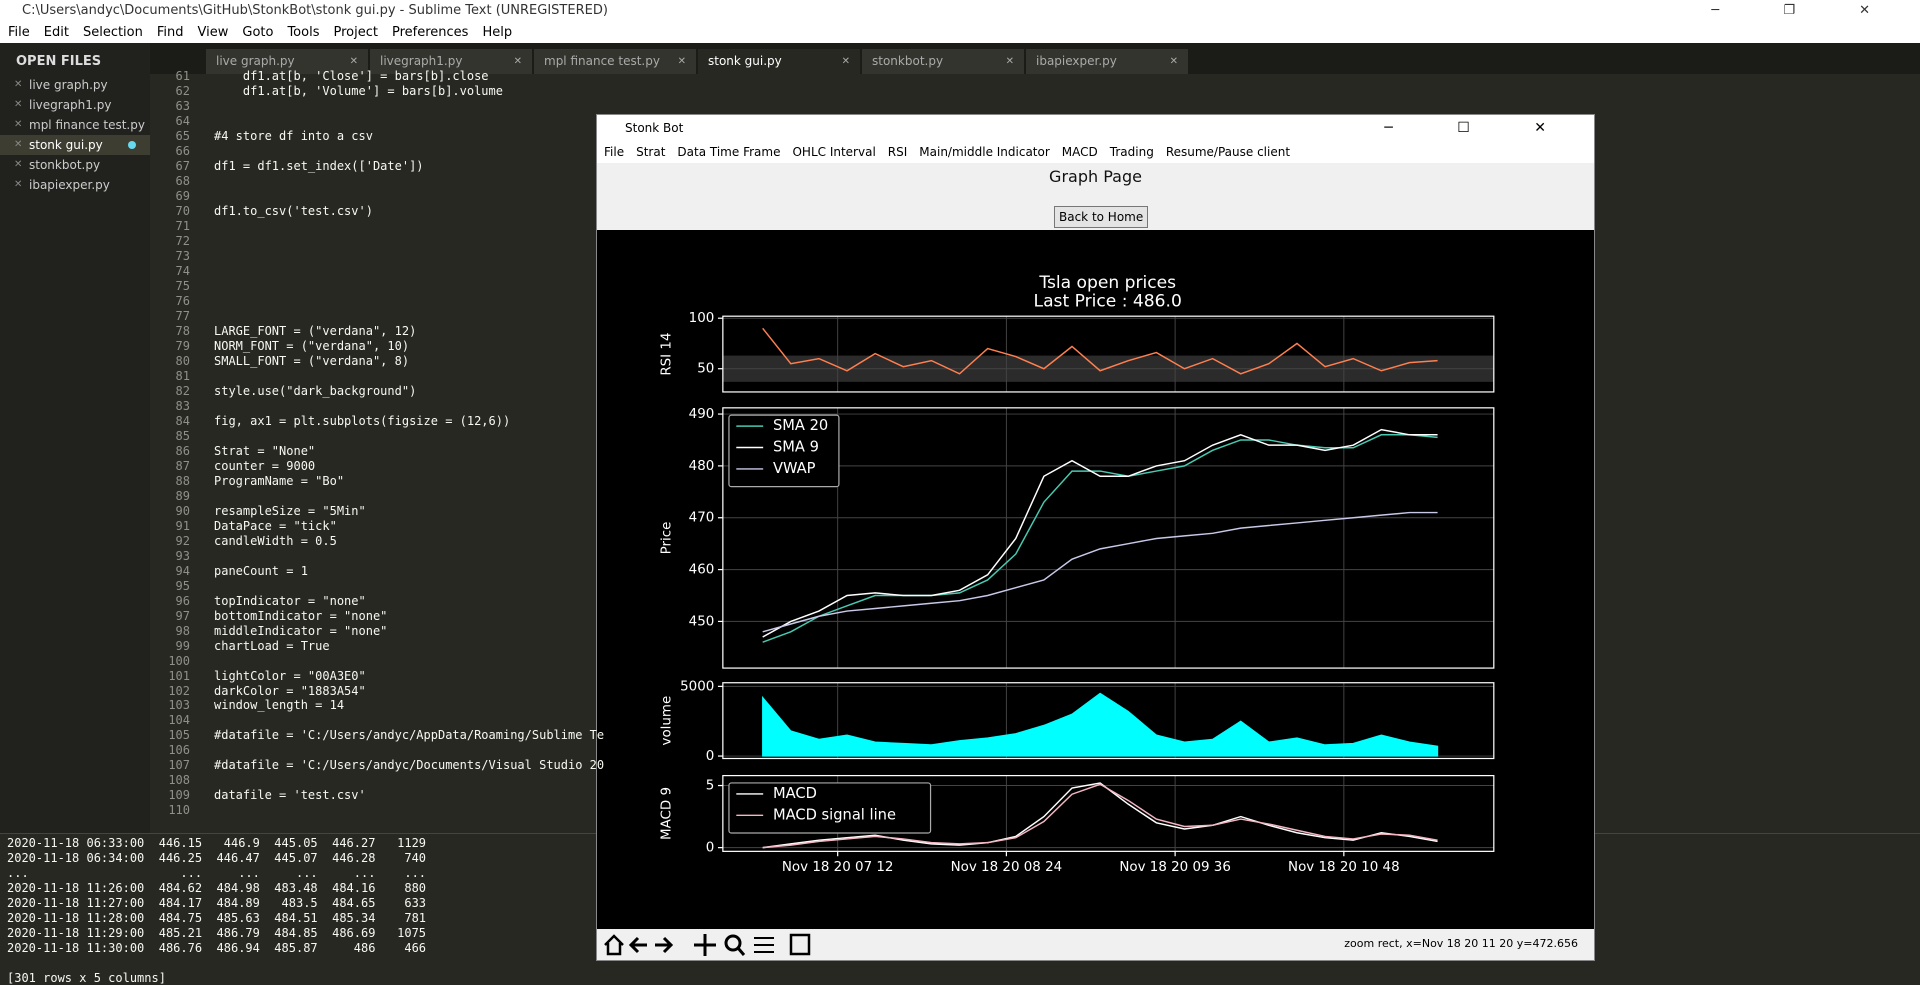  I want to click on menu-item: Edit, so click(56, 32).